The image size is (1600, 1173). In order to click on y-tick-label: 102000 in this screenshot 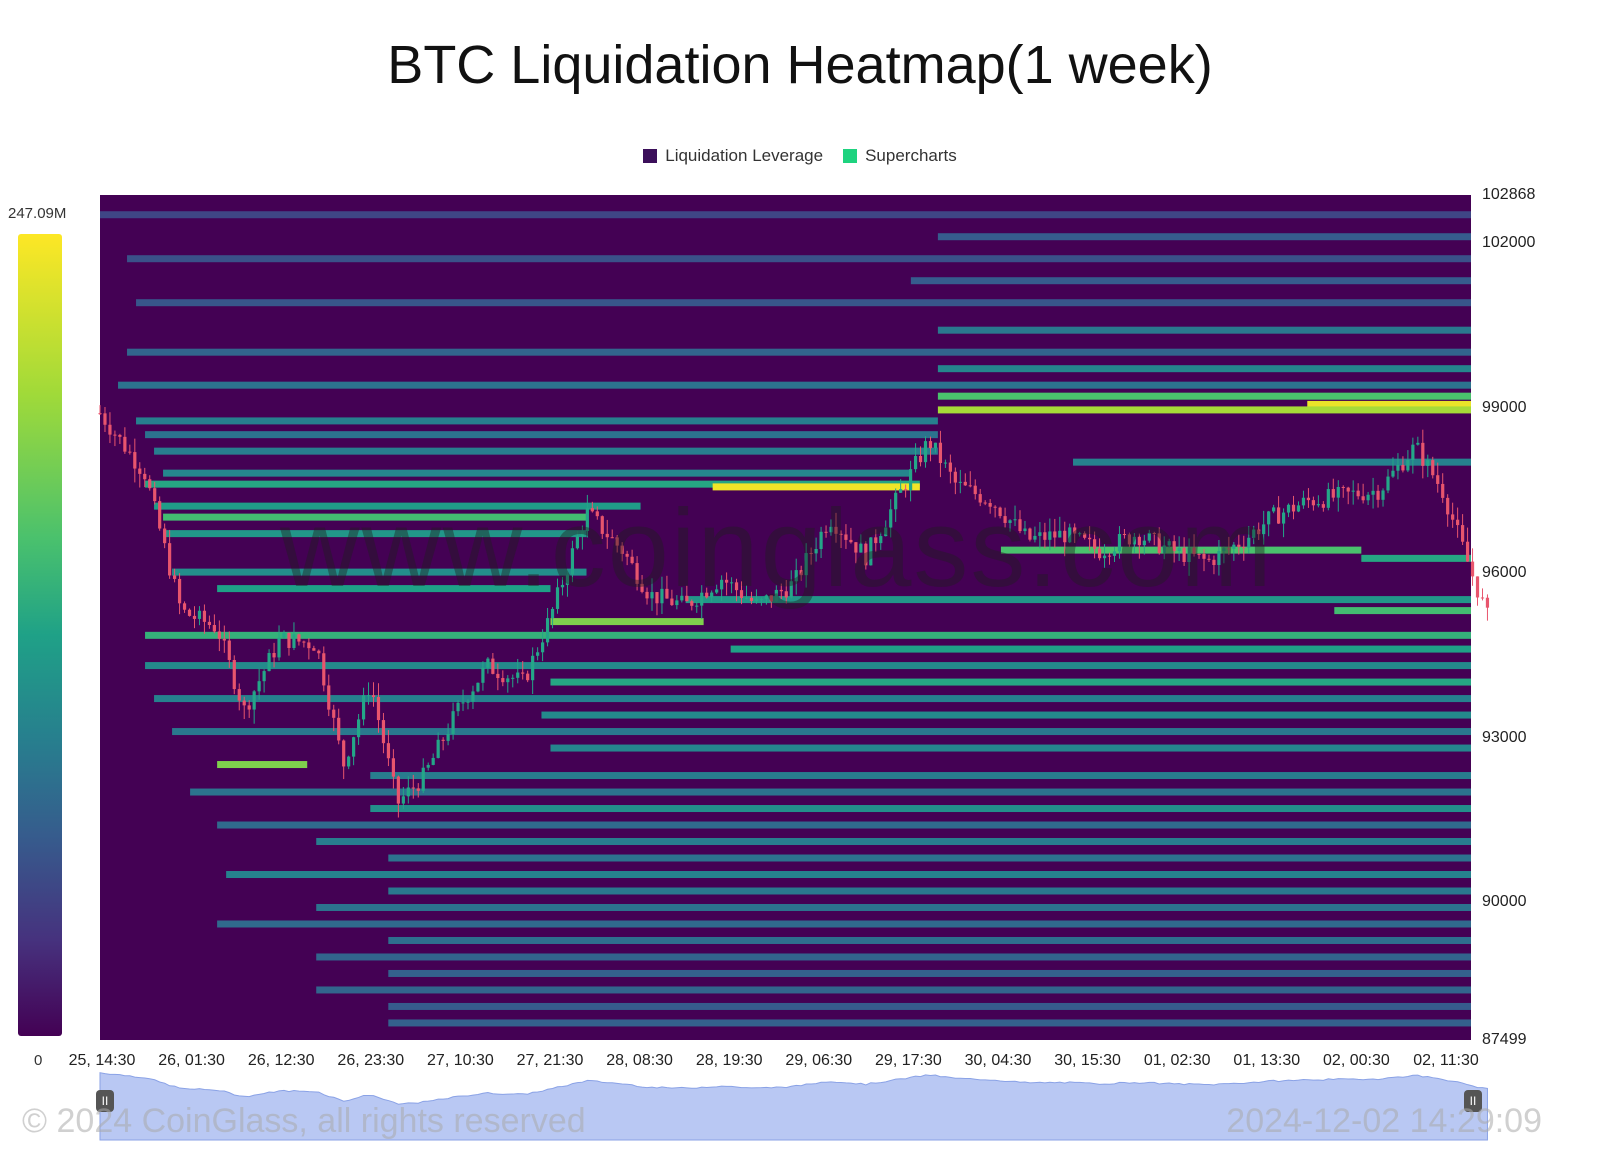, I will do `click(1509, 242)`.